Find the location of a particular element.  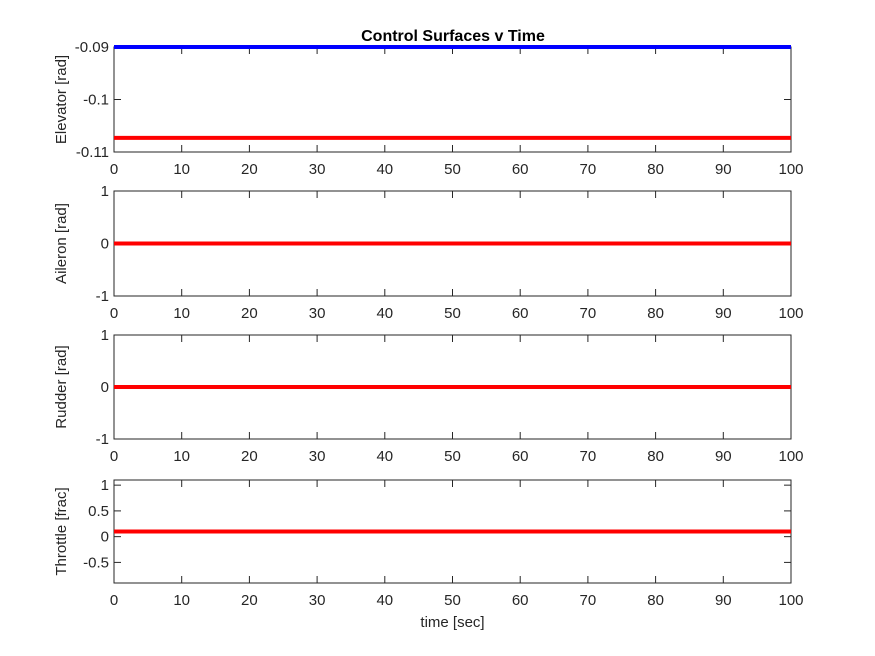

throttle-xtick-label: 90 is located at coordinates (723, 600).